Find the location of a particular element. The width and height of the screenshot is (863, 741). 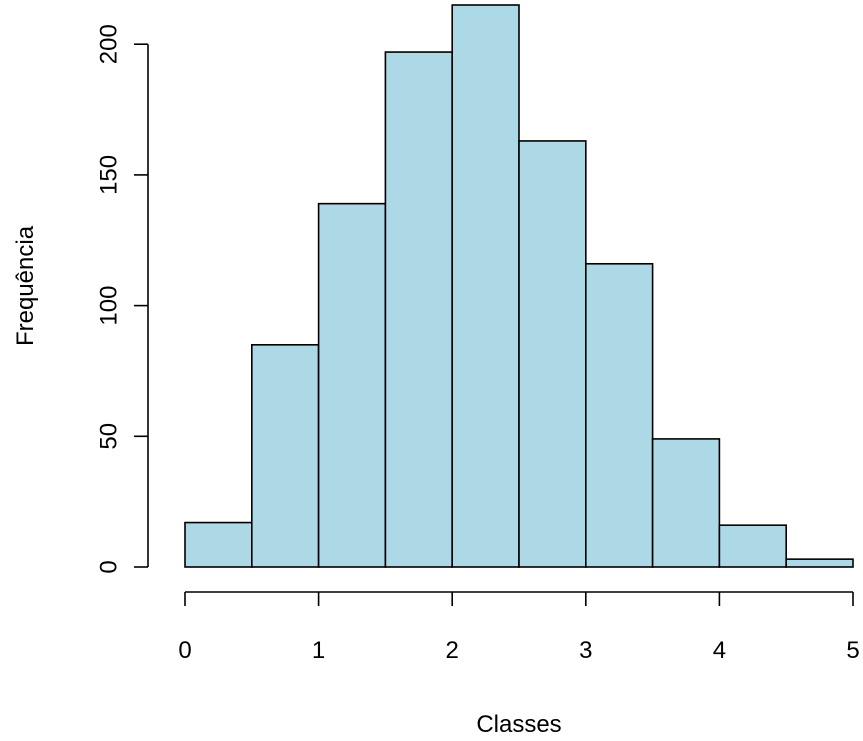

x-tick-label: 4 is located at coordinates (719, 650).